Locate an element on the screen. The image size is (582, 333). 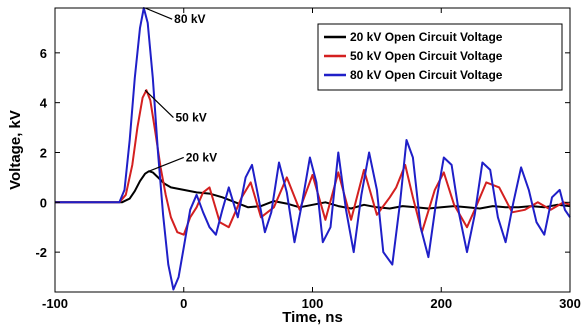
x-tick-label-1: 0 is located at coordinates (183, 303).